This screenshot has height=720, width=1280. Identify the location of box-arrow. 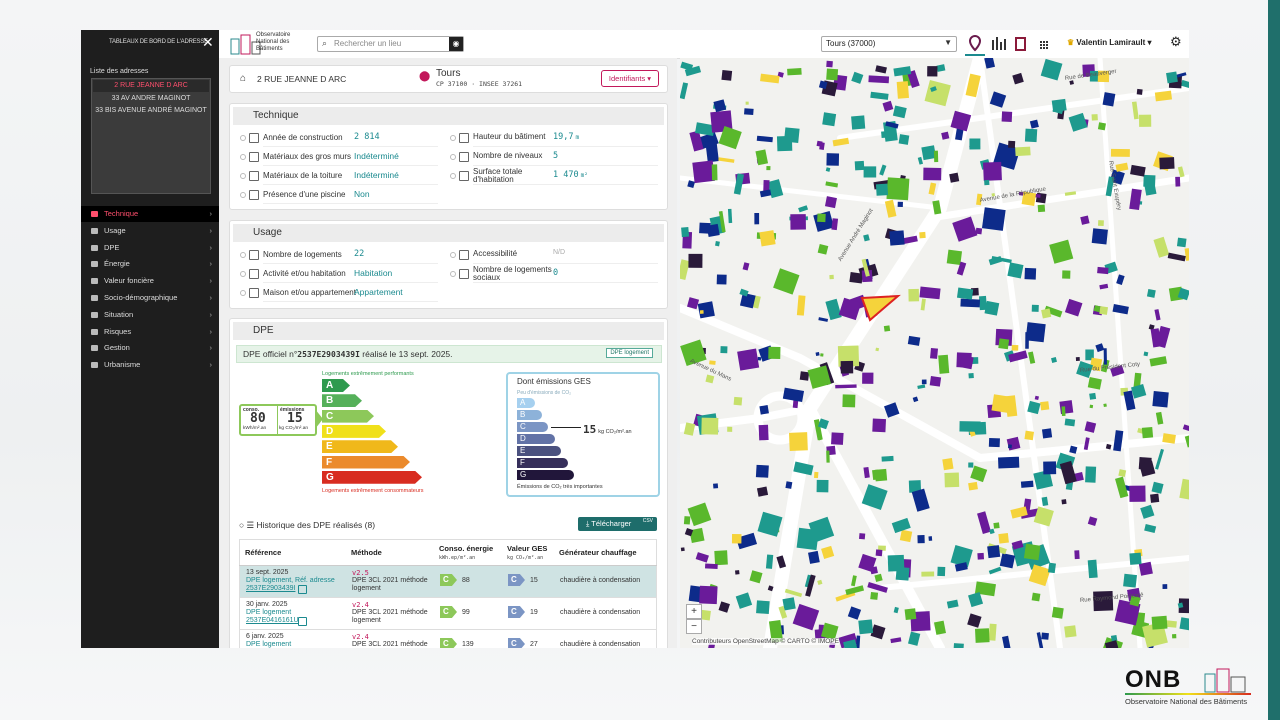
(319, 419).